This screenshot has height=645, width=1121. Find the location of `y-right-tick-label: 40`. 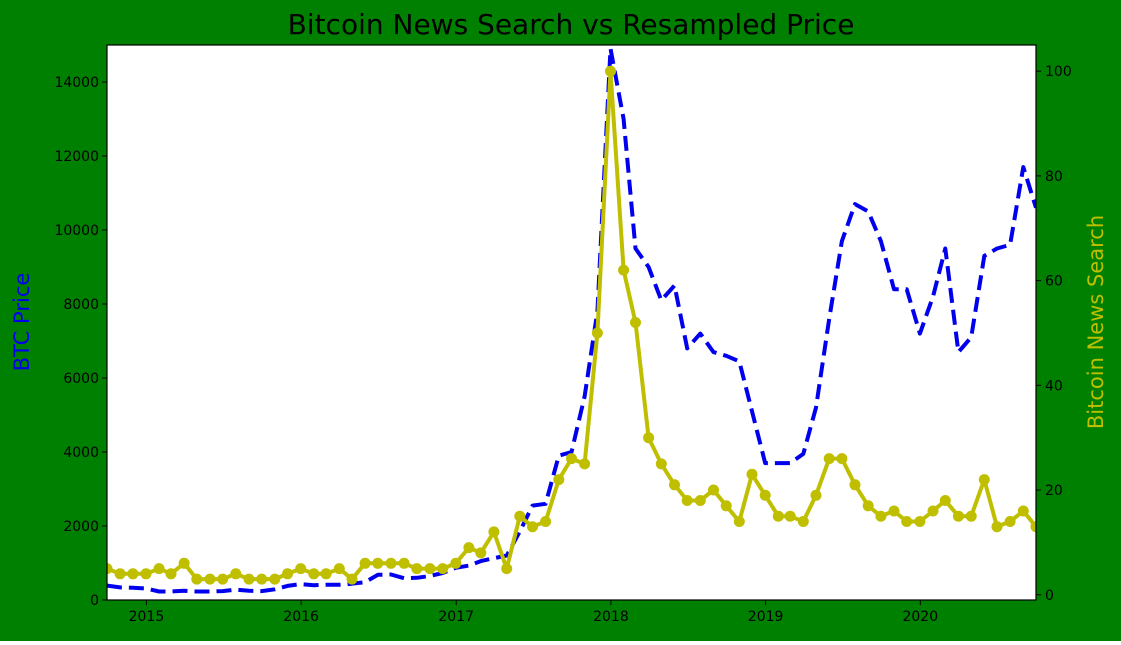

y-right-tick-label: 40 is located at coordinates (1054, 386).